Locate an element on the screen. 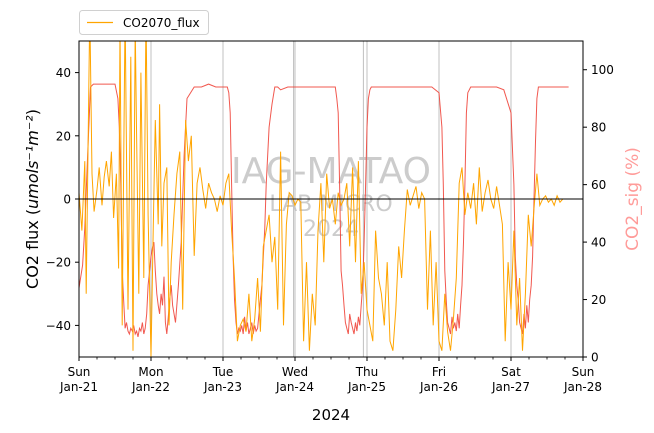  right-tick-label-4: 80 is located at coordinates (598, 128).